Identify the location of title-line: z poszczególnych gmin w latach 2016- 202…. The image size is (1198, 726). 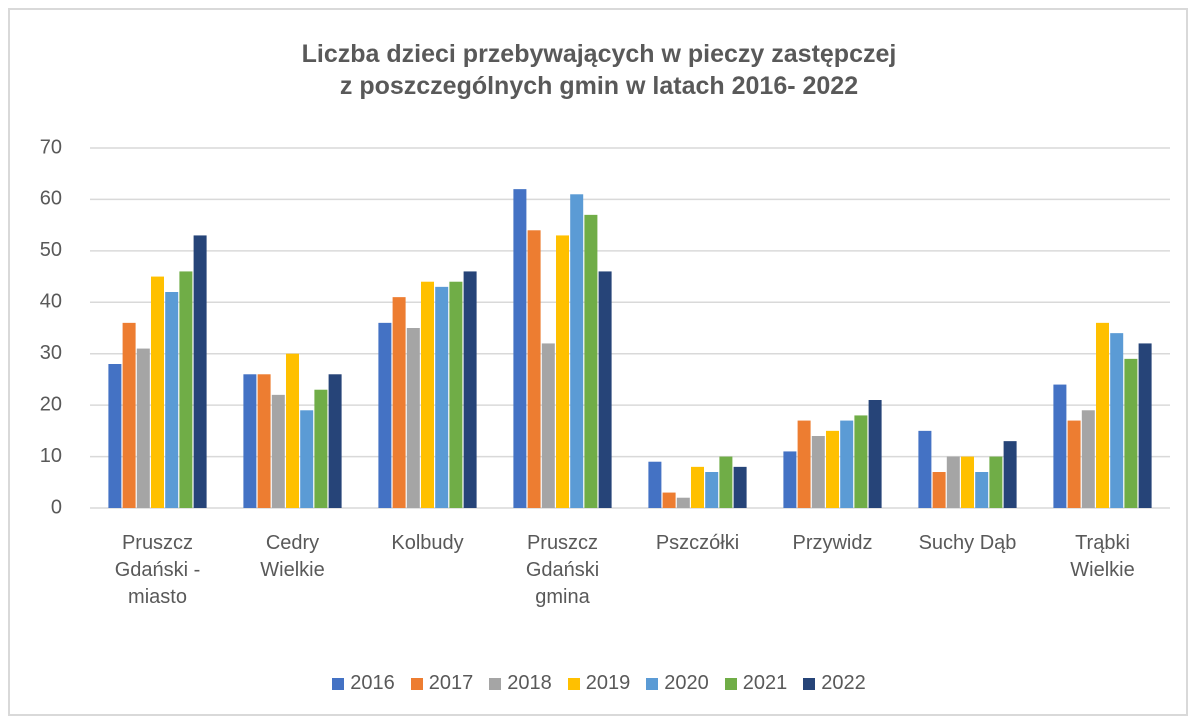
(599, 86).